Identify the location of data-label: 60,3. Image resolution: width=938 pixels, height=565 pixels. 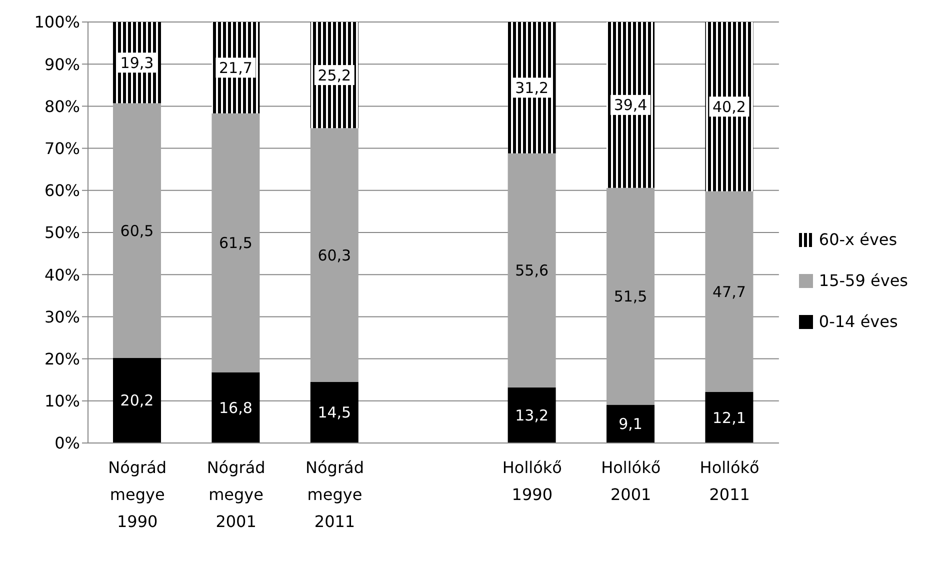
(335, 255).